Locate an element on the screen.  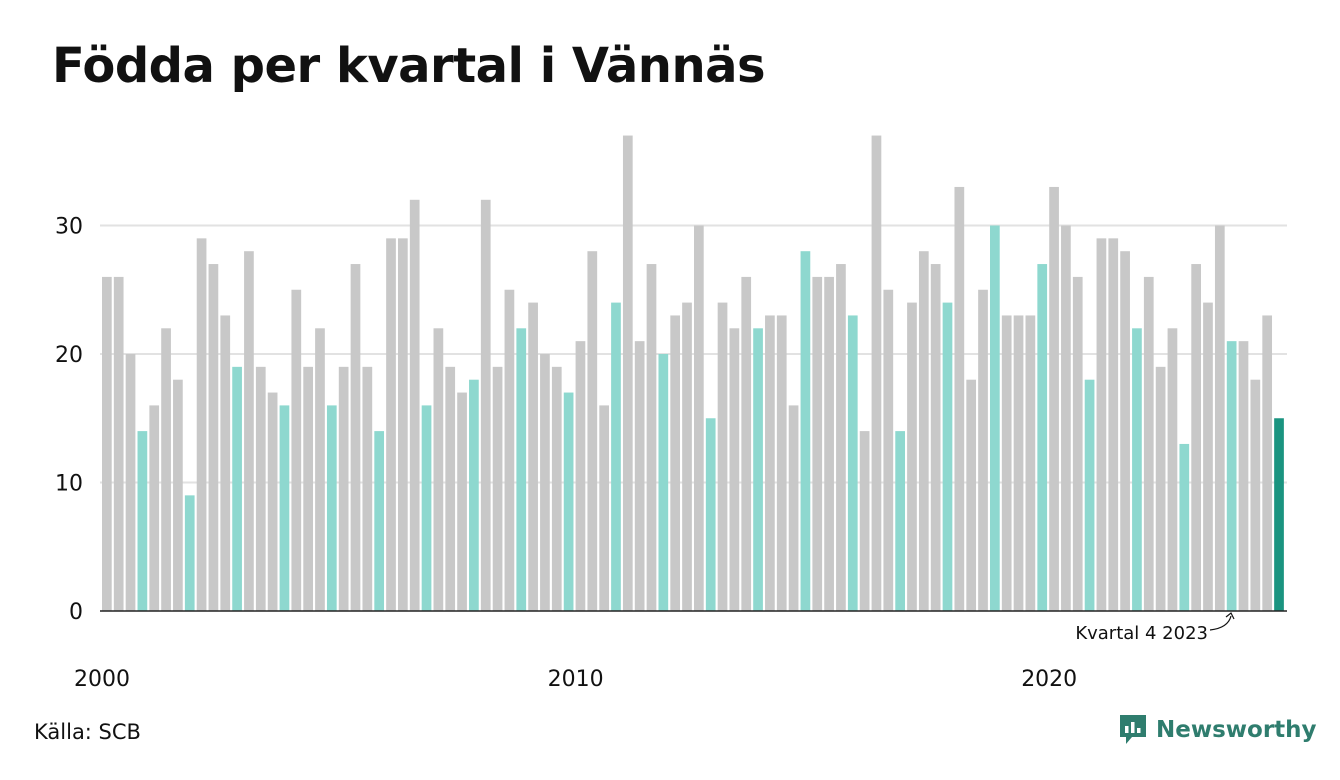
annotation-arrow is located at coordinates (1220, 623).